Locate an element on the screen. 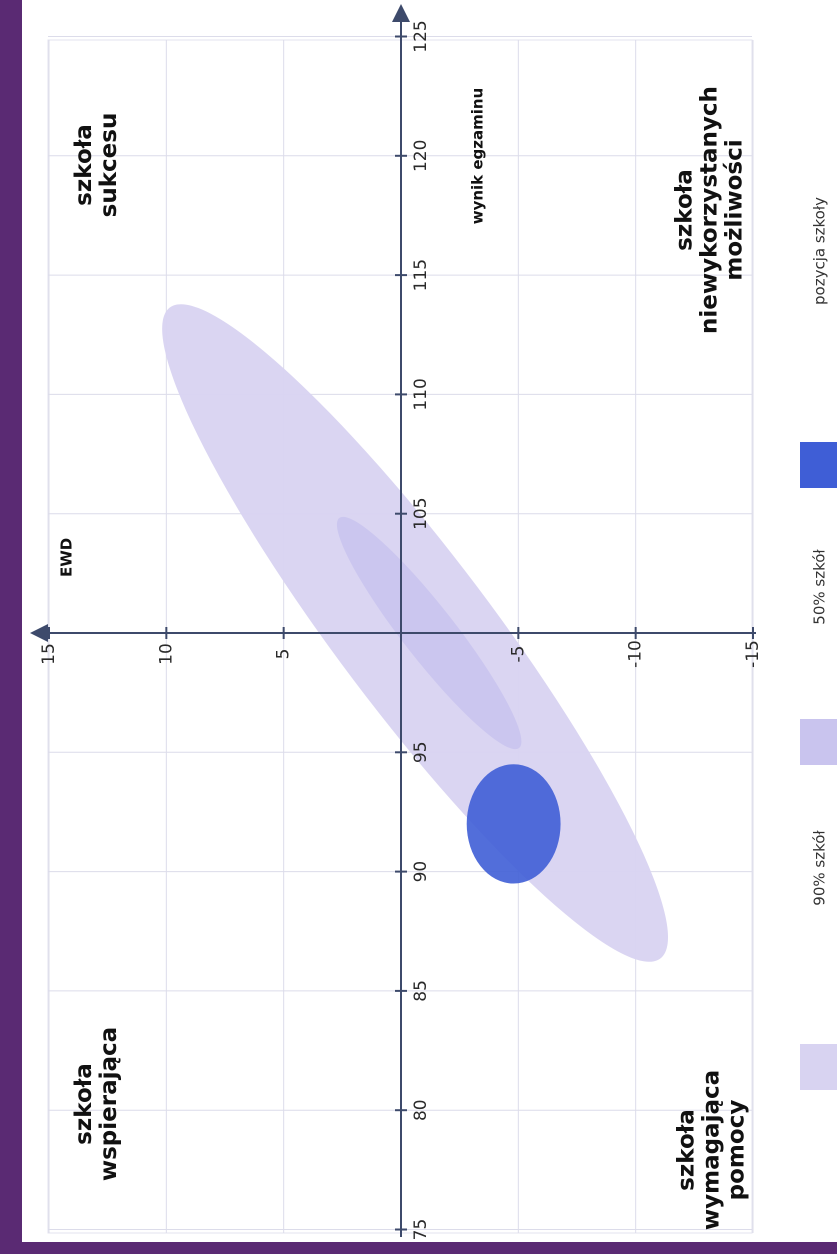  quadrant-label-supporting: wspierająca is located at coordinates (109, 1104).